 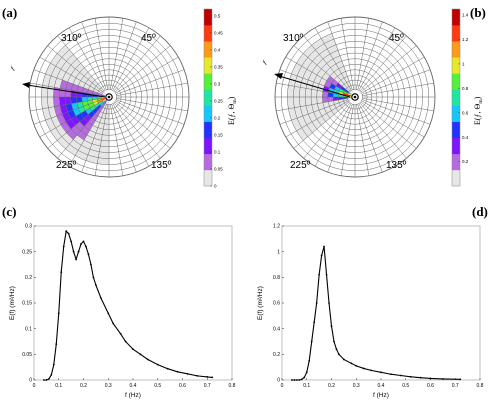 I want to click on plot-d-ytick-label: 1.2, so click(x=276, y=227).